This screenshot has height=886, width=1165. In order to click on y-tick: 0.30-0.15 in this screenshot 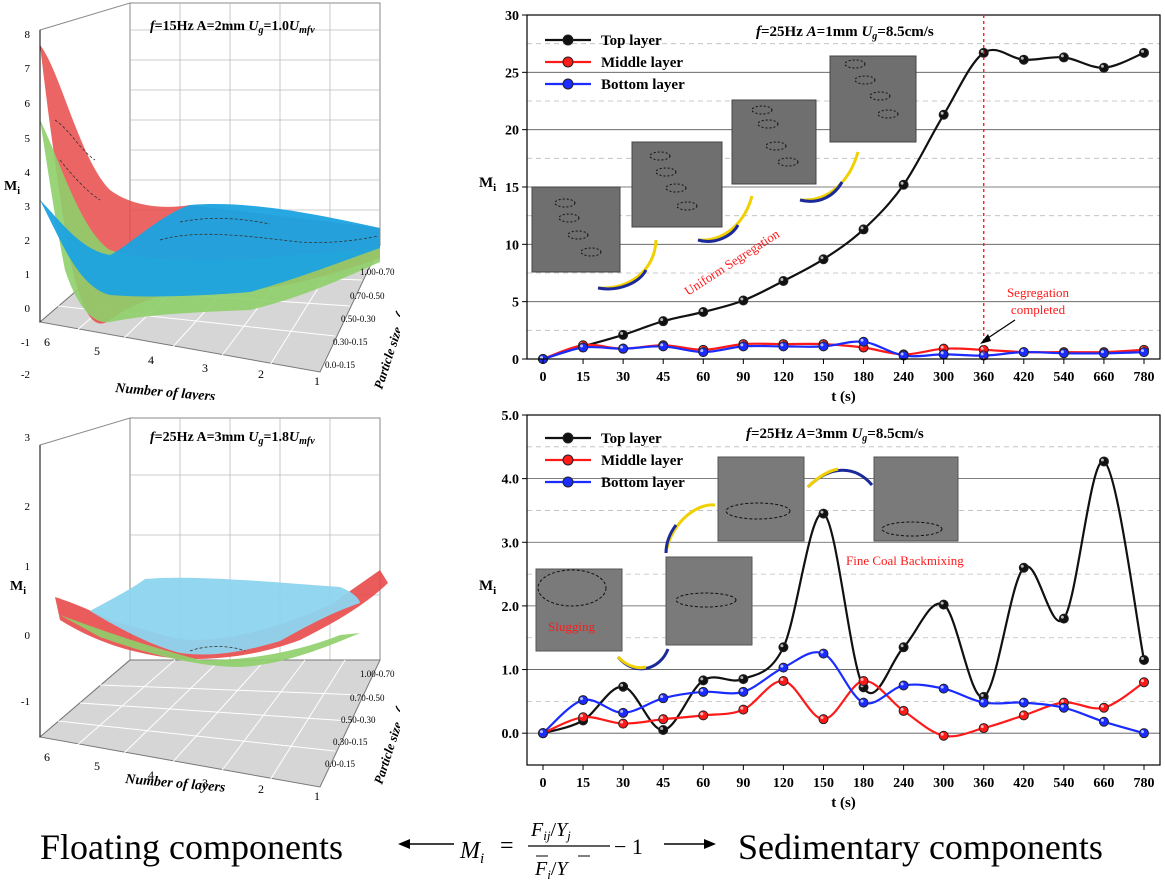, I will do `click(350, 742)`.